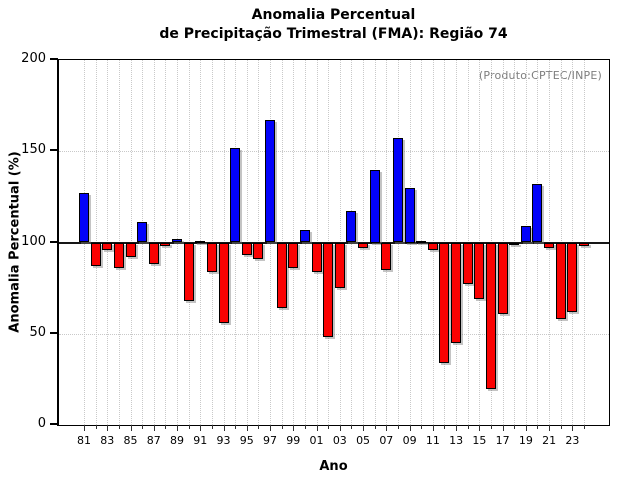  Describe the element at coordinates (467, 263) in the screenshot. I see `bar-2014` at that location.